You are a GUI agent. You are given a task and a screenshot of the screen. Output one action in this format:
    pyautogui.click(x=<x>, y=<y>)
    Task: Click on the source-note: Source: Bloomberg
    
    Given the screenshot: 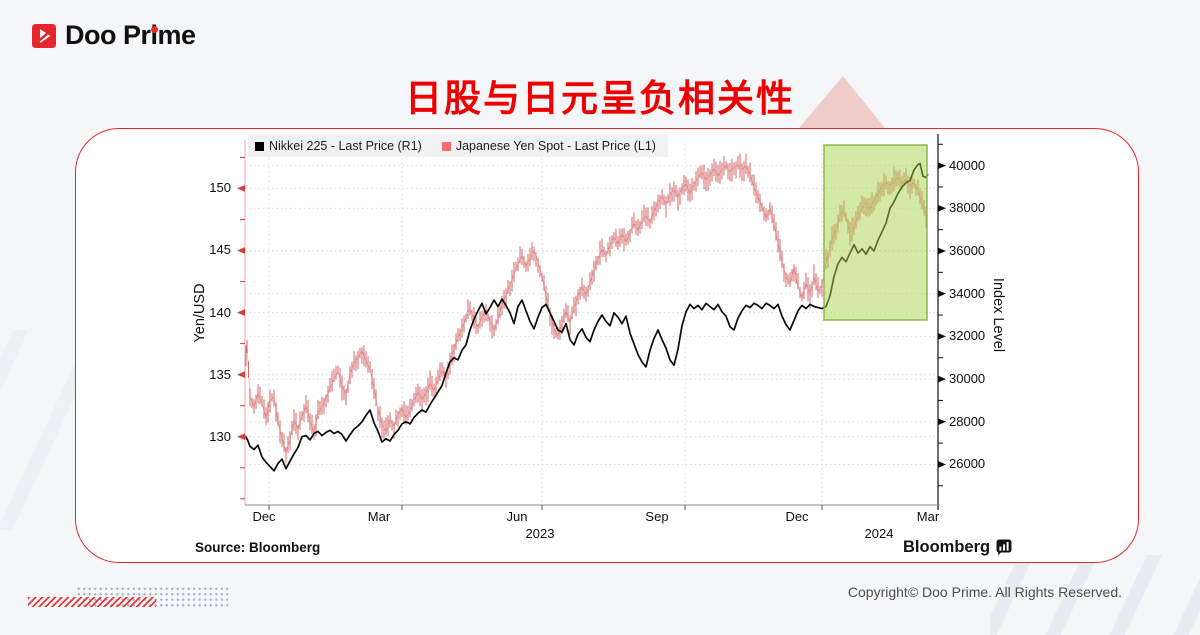 What is the action you would take?
    pyautogui.click(x=257, y=547)
    